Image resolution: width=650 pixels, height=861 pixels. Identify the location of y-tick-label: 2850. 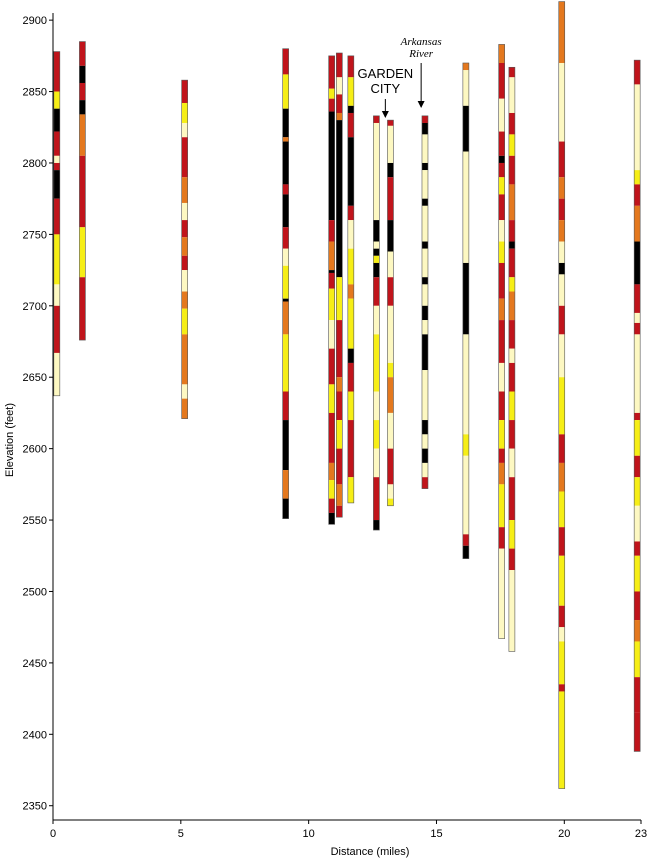
(35, 93).